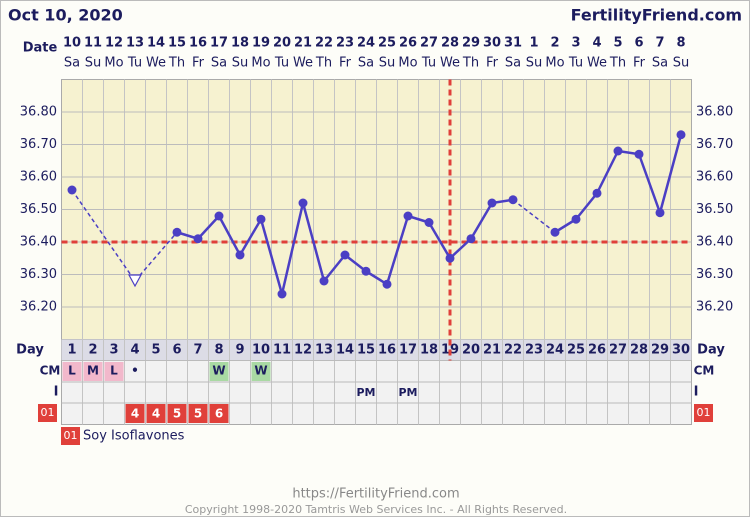  What do you see at coordinates (345, 350) in the screenshot?
I see `day-number: 14` at bounding box center [345, 350].